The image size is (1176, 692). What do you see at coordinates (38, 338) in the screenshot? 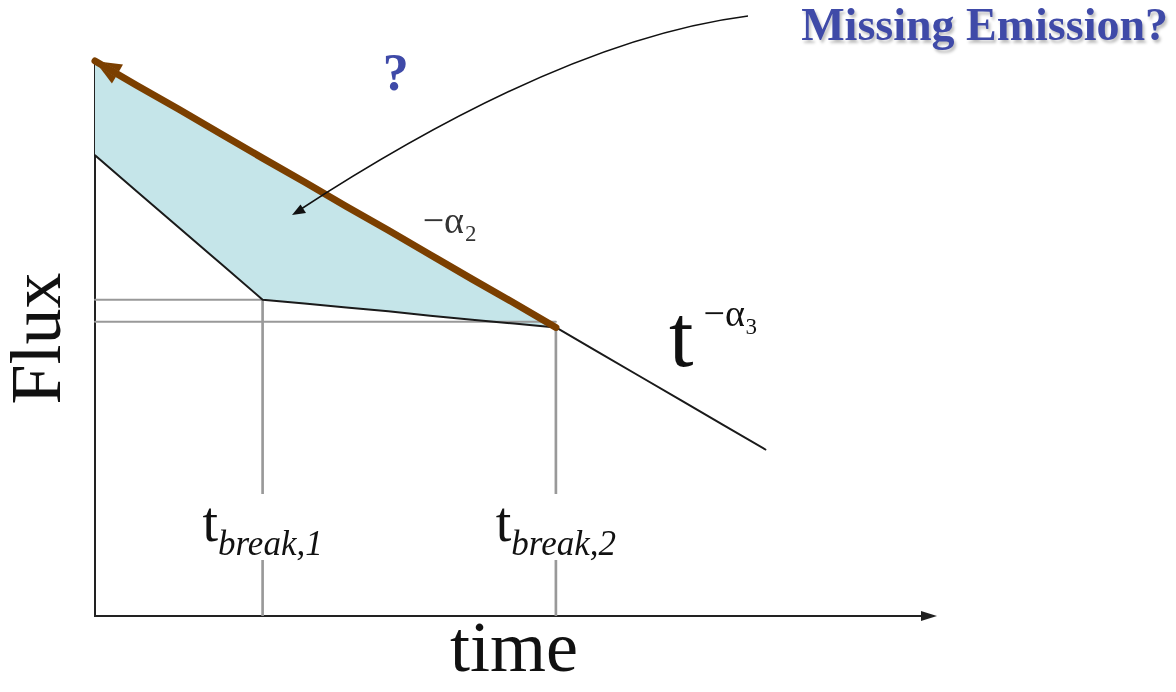
I see `y-axis-title: Flux` at bounding box center [38, 338].